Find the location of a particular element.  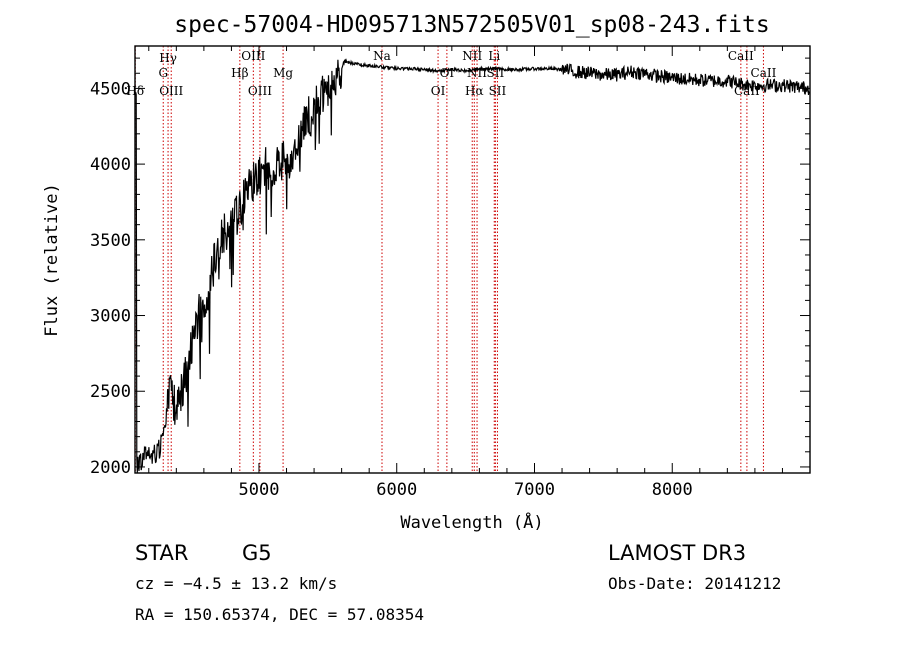

x-tick-label: 8000 is located at coordinates (672, 490).